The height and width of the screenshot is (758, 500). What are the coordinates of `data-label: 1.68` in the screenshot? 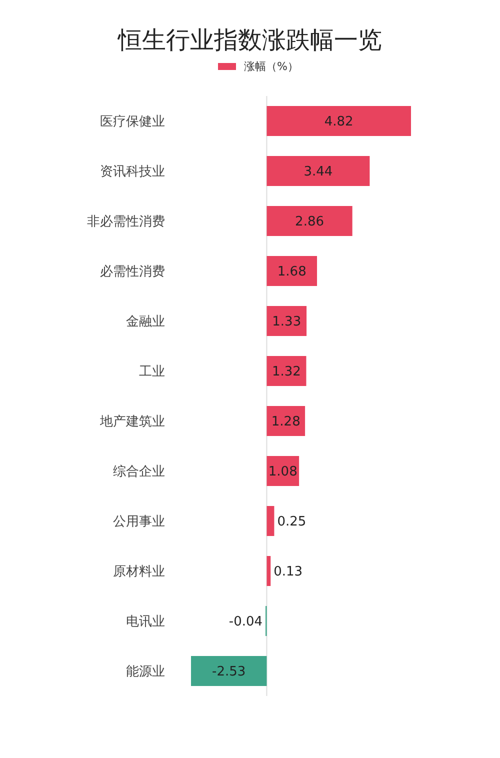 It's located at (291, 272).